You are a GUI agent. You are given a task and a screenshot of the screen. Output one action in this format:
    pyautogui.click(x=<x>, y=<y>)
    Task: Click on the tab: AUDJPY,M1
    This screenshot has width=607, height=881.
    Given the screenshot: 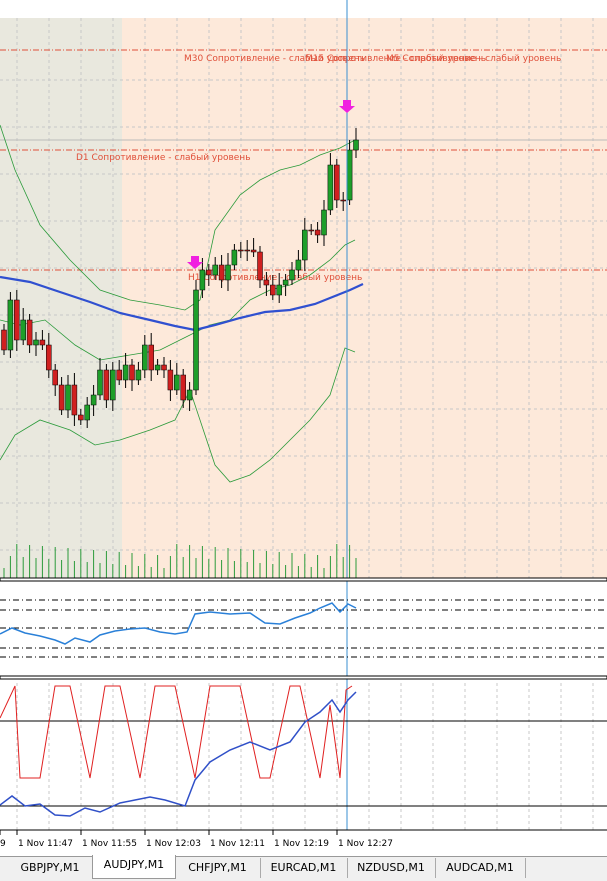 What is the action you would take?
    pyautogui.click(x=134, y=867)
    